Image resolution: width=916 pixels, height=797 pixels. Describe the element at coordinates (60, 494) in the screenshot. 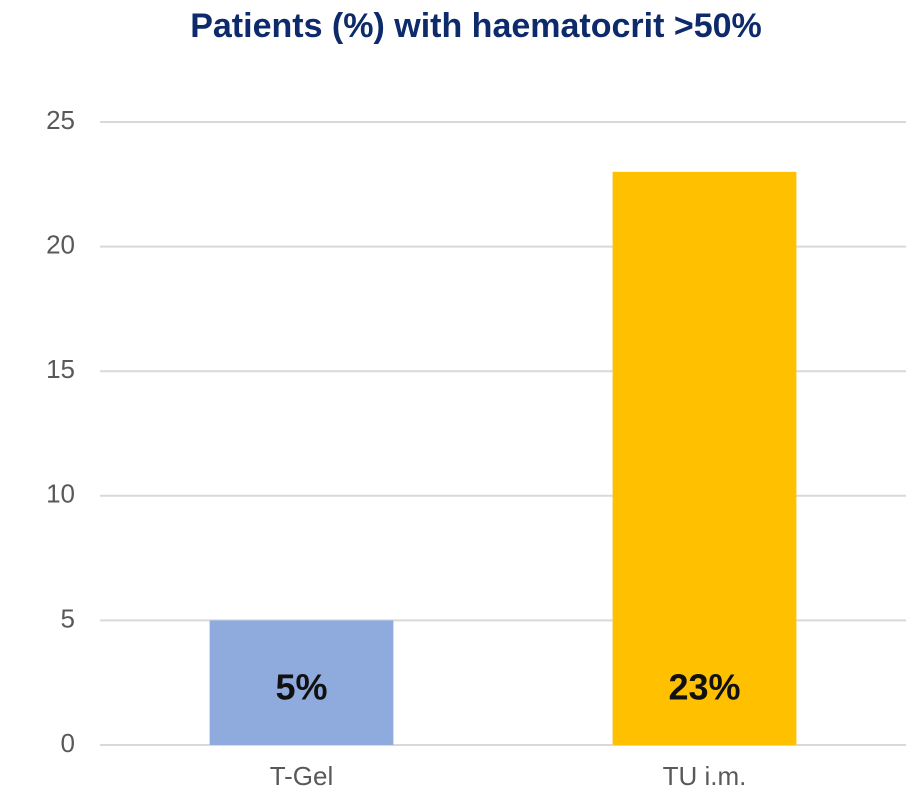

I see `y-tick-label: 10` at that location.